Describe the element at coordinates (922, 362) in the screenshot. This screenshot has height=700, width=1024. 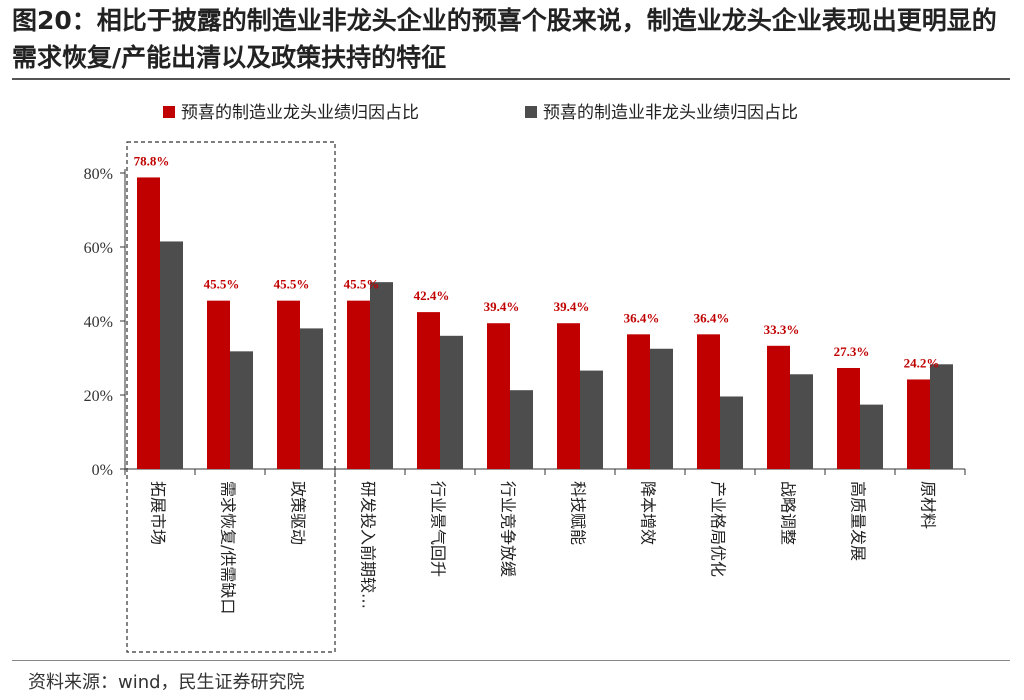
I see `data-label: 24.2%` at that location.